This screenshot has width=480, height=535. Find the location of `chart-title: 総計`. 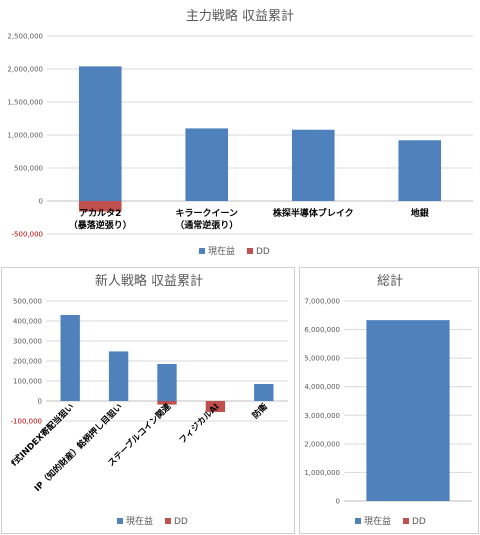

chart-title: 総計 is located at coordinates (390, 281).